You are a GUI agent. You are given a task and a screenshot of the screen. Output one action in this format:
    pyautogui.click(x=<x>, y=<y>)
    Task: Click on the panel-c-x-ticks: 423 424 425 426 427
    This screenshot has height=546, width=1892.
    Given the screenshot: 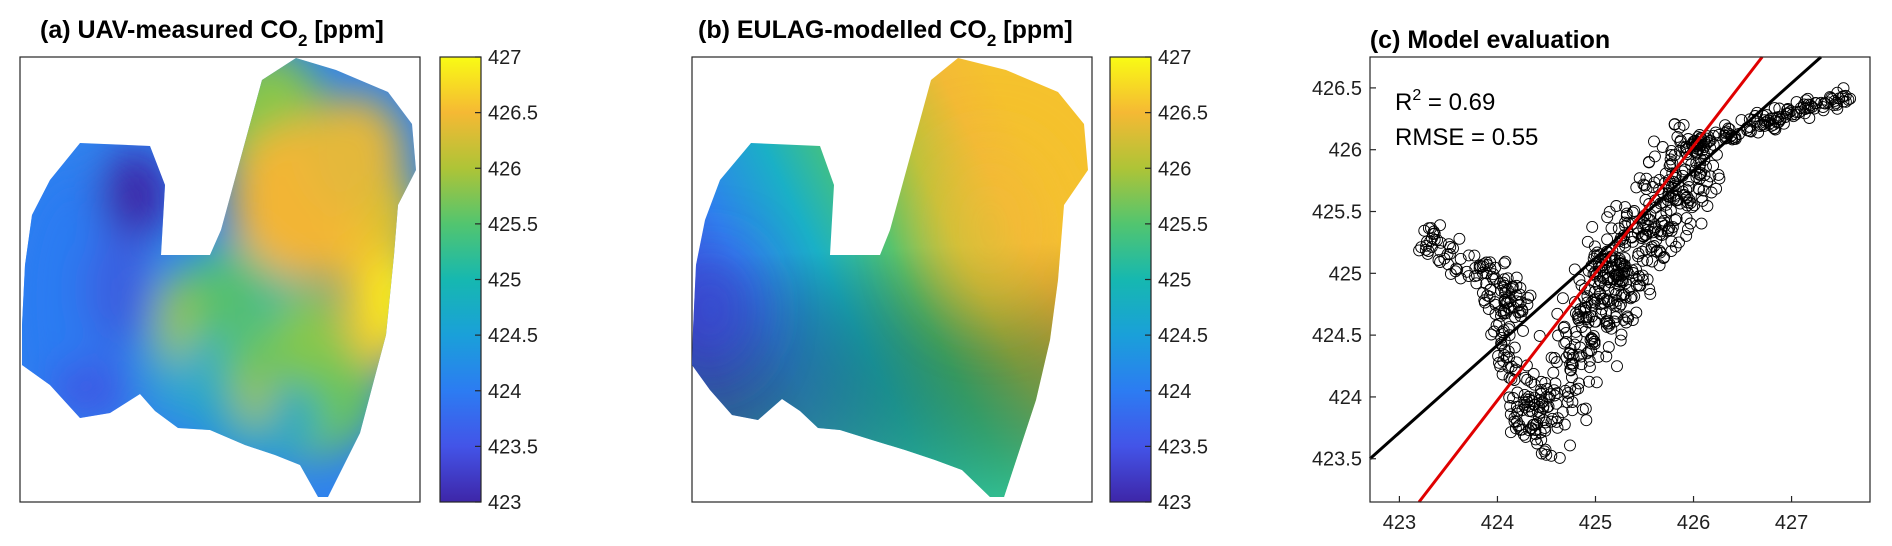 What is the action you would take?
    pyautogui.click(x=1595, y=515)
    